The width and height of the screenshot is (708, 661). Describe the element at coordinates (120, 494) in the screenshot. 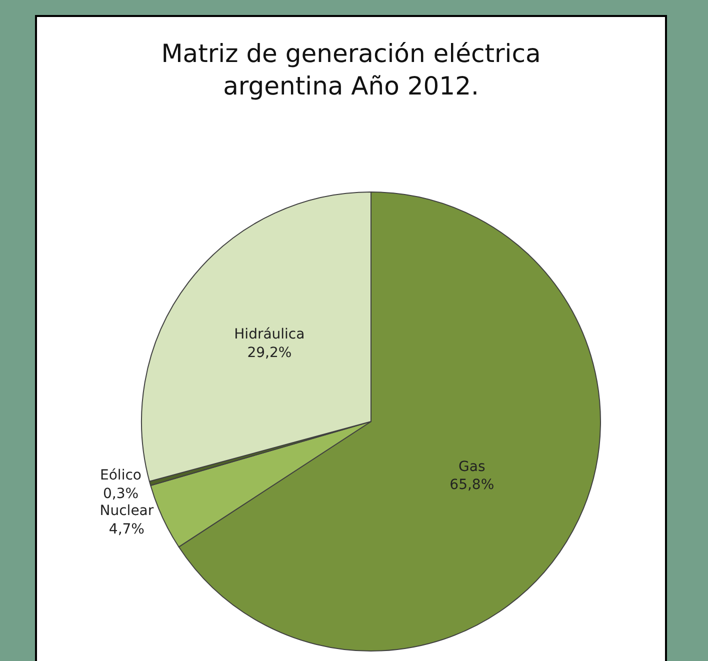

I see `data-label: 0,3%` at that location.